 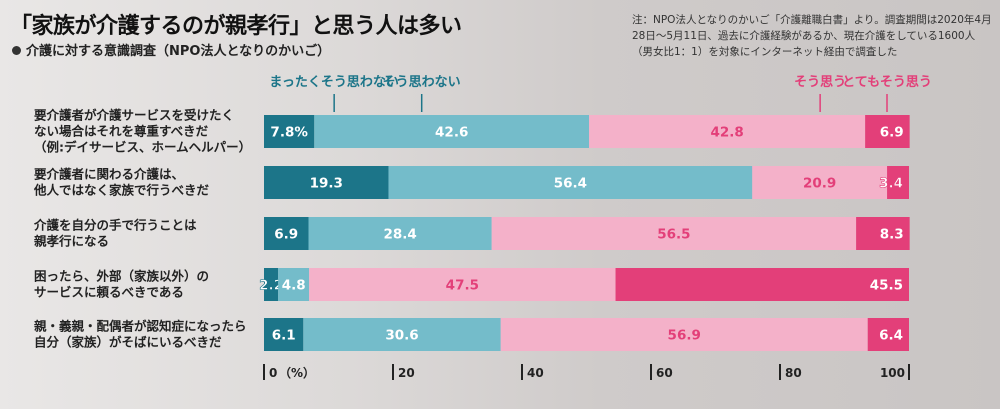 What do you see at coordinates (16, 50) in the screenshot?
I see `bullet-dot-icon` at bounding box center [16, 50].